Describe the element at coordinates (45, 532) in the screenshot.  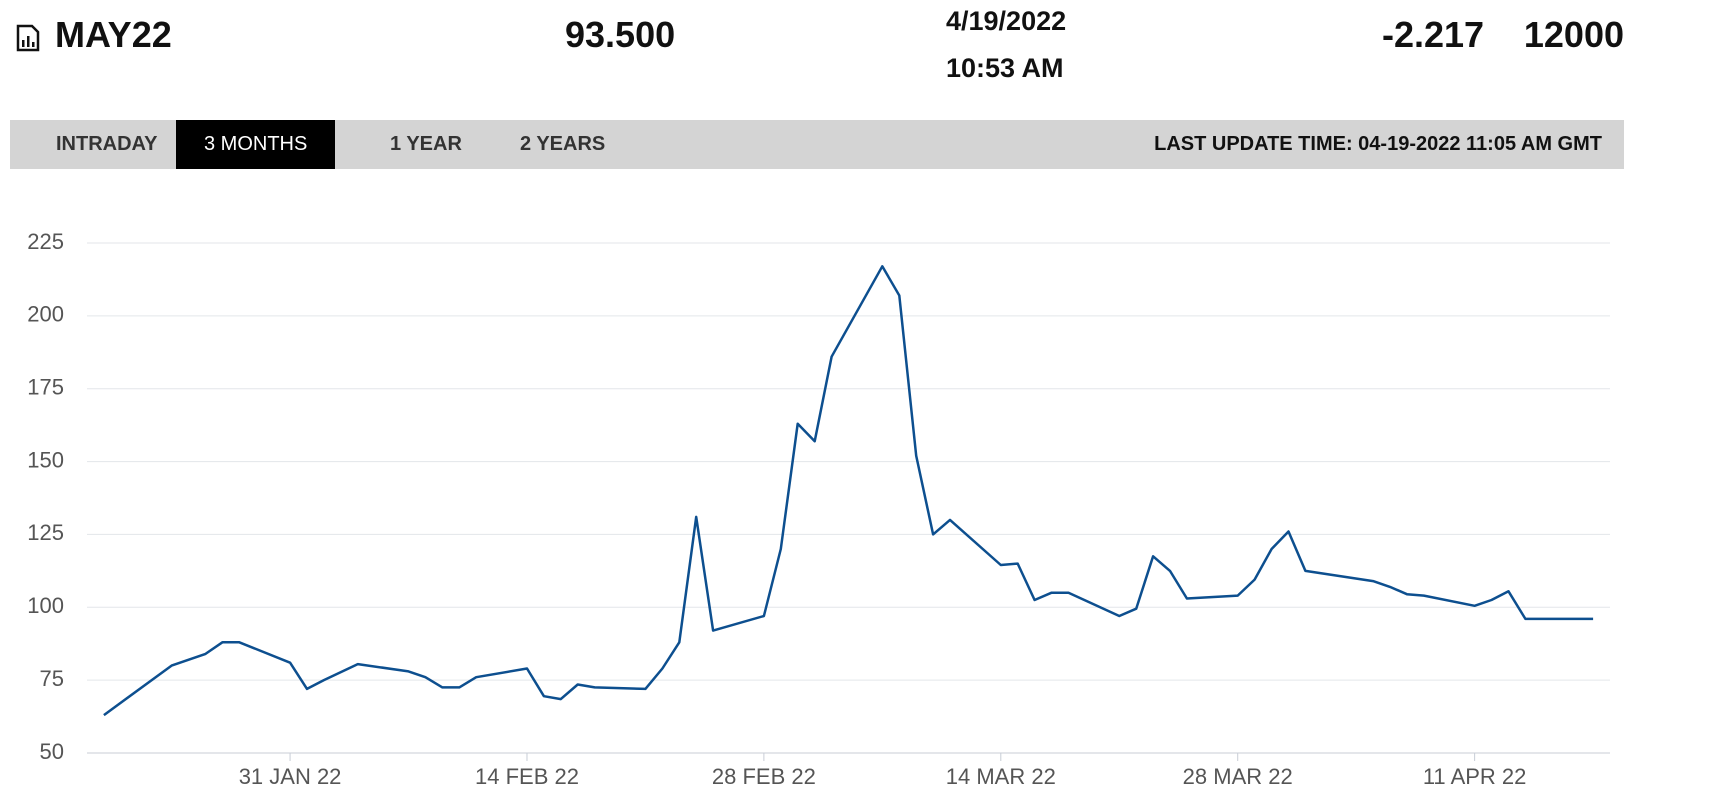
I see `y-tick-label: 125` at that location.